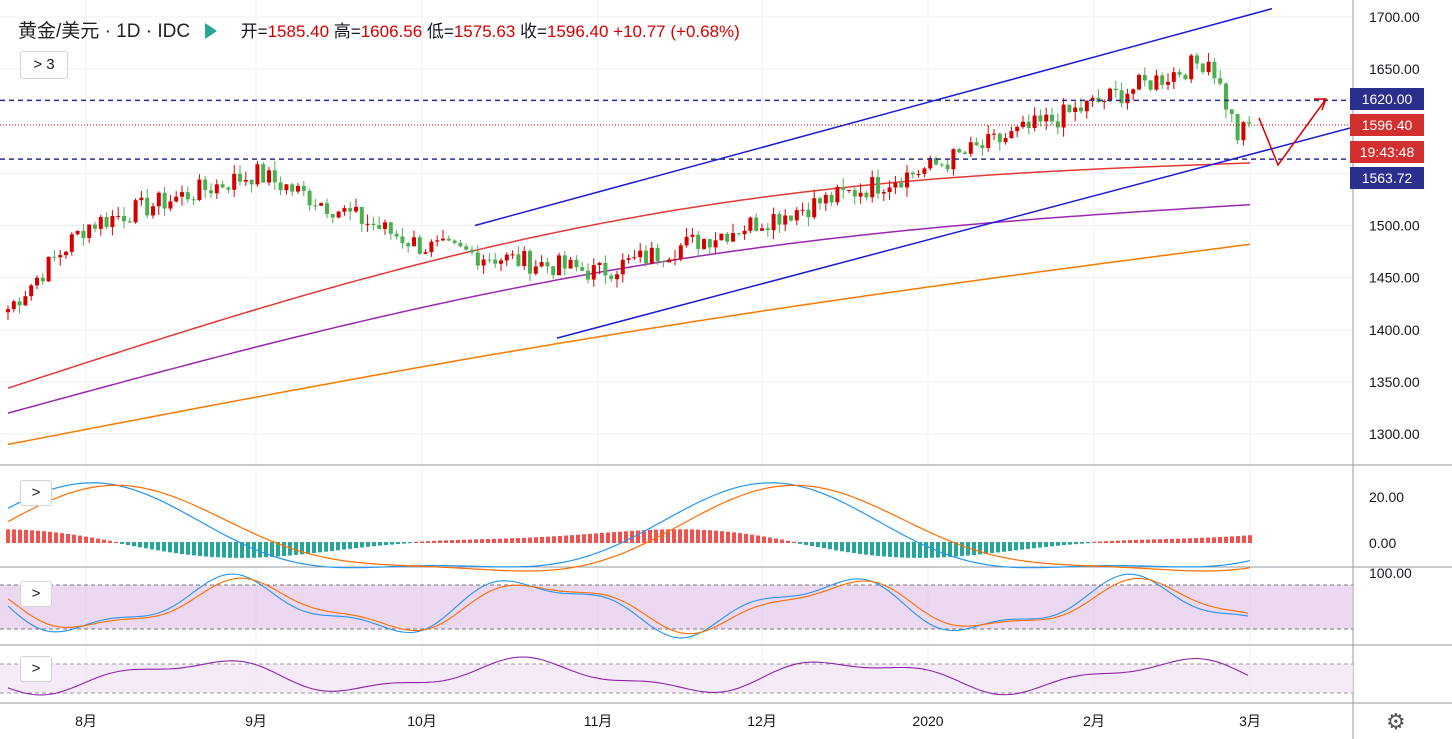 The image size is (1452, 739). What do you see at coordinates (128, 31) in the screenshot?
I see `interval: 1D` at bounding box center [128, 31].